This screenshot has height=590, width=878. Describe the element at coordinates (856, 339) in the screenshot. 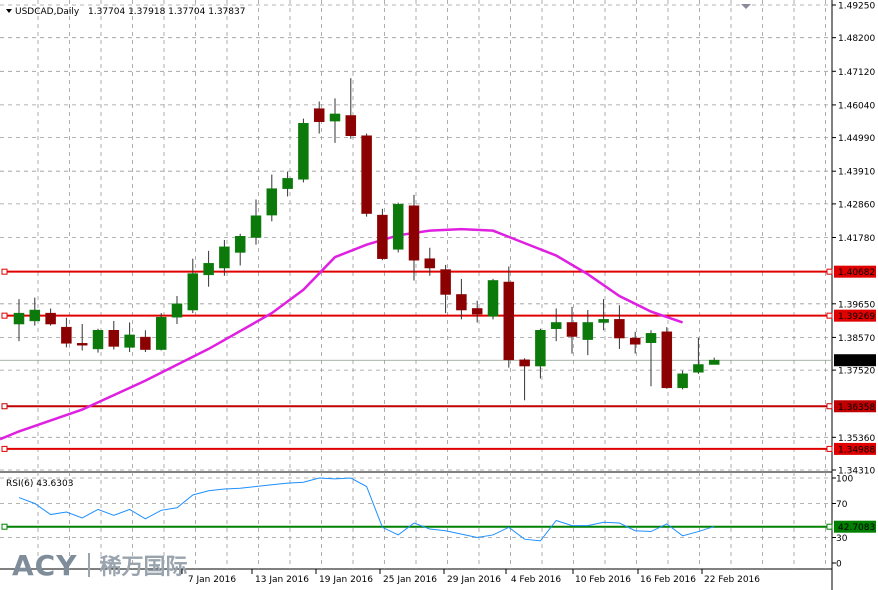

I see `price-tick-label: 1.38570` at that location.